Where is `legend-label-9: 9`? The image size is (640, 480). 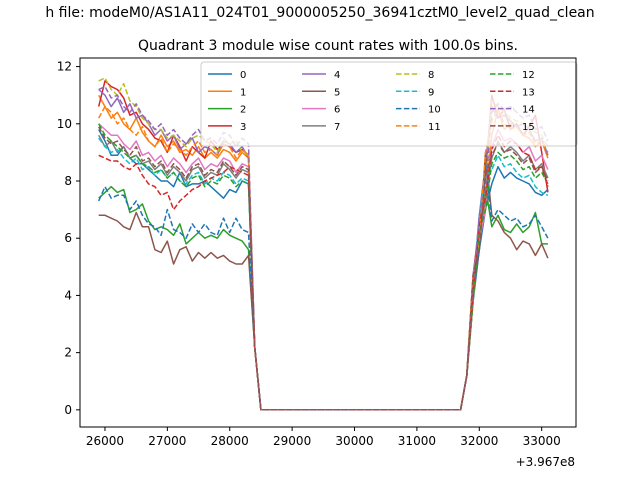
legend-label-9: 9 is located at coordinates (431, 92).